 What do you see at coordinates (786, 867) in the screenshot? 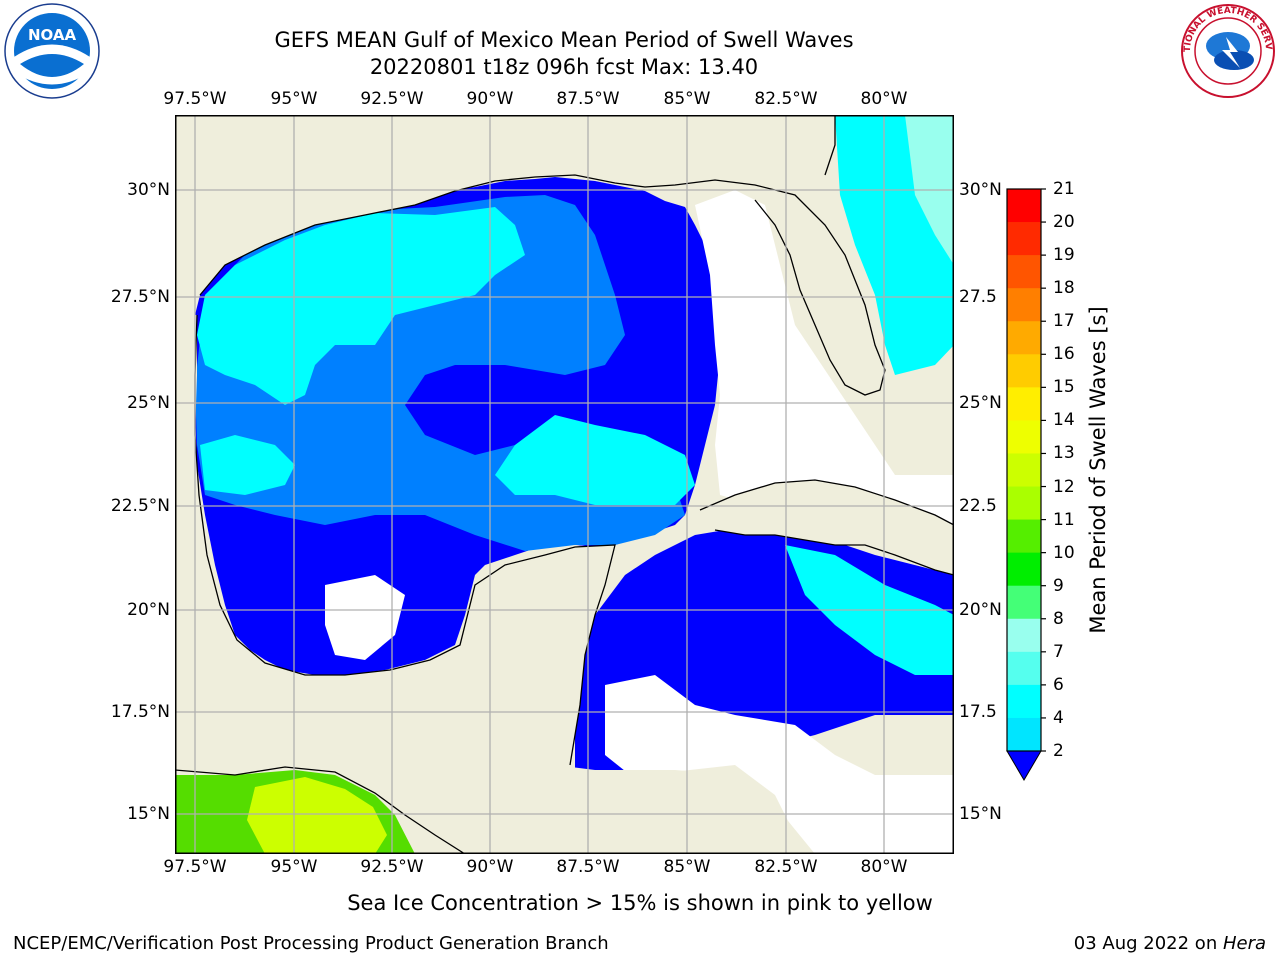
I see `lon-label-bottom: 82.5°W` at bounding box center [786, 867].